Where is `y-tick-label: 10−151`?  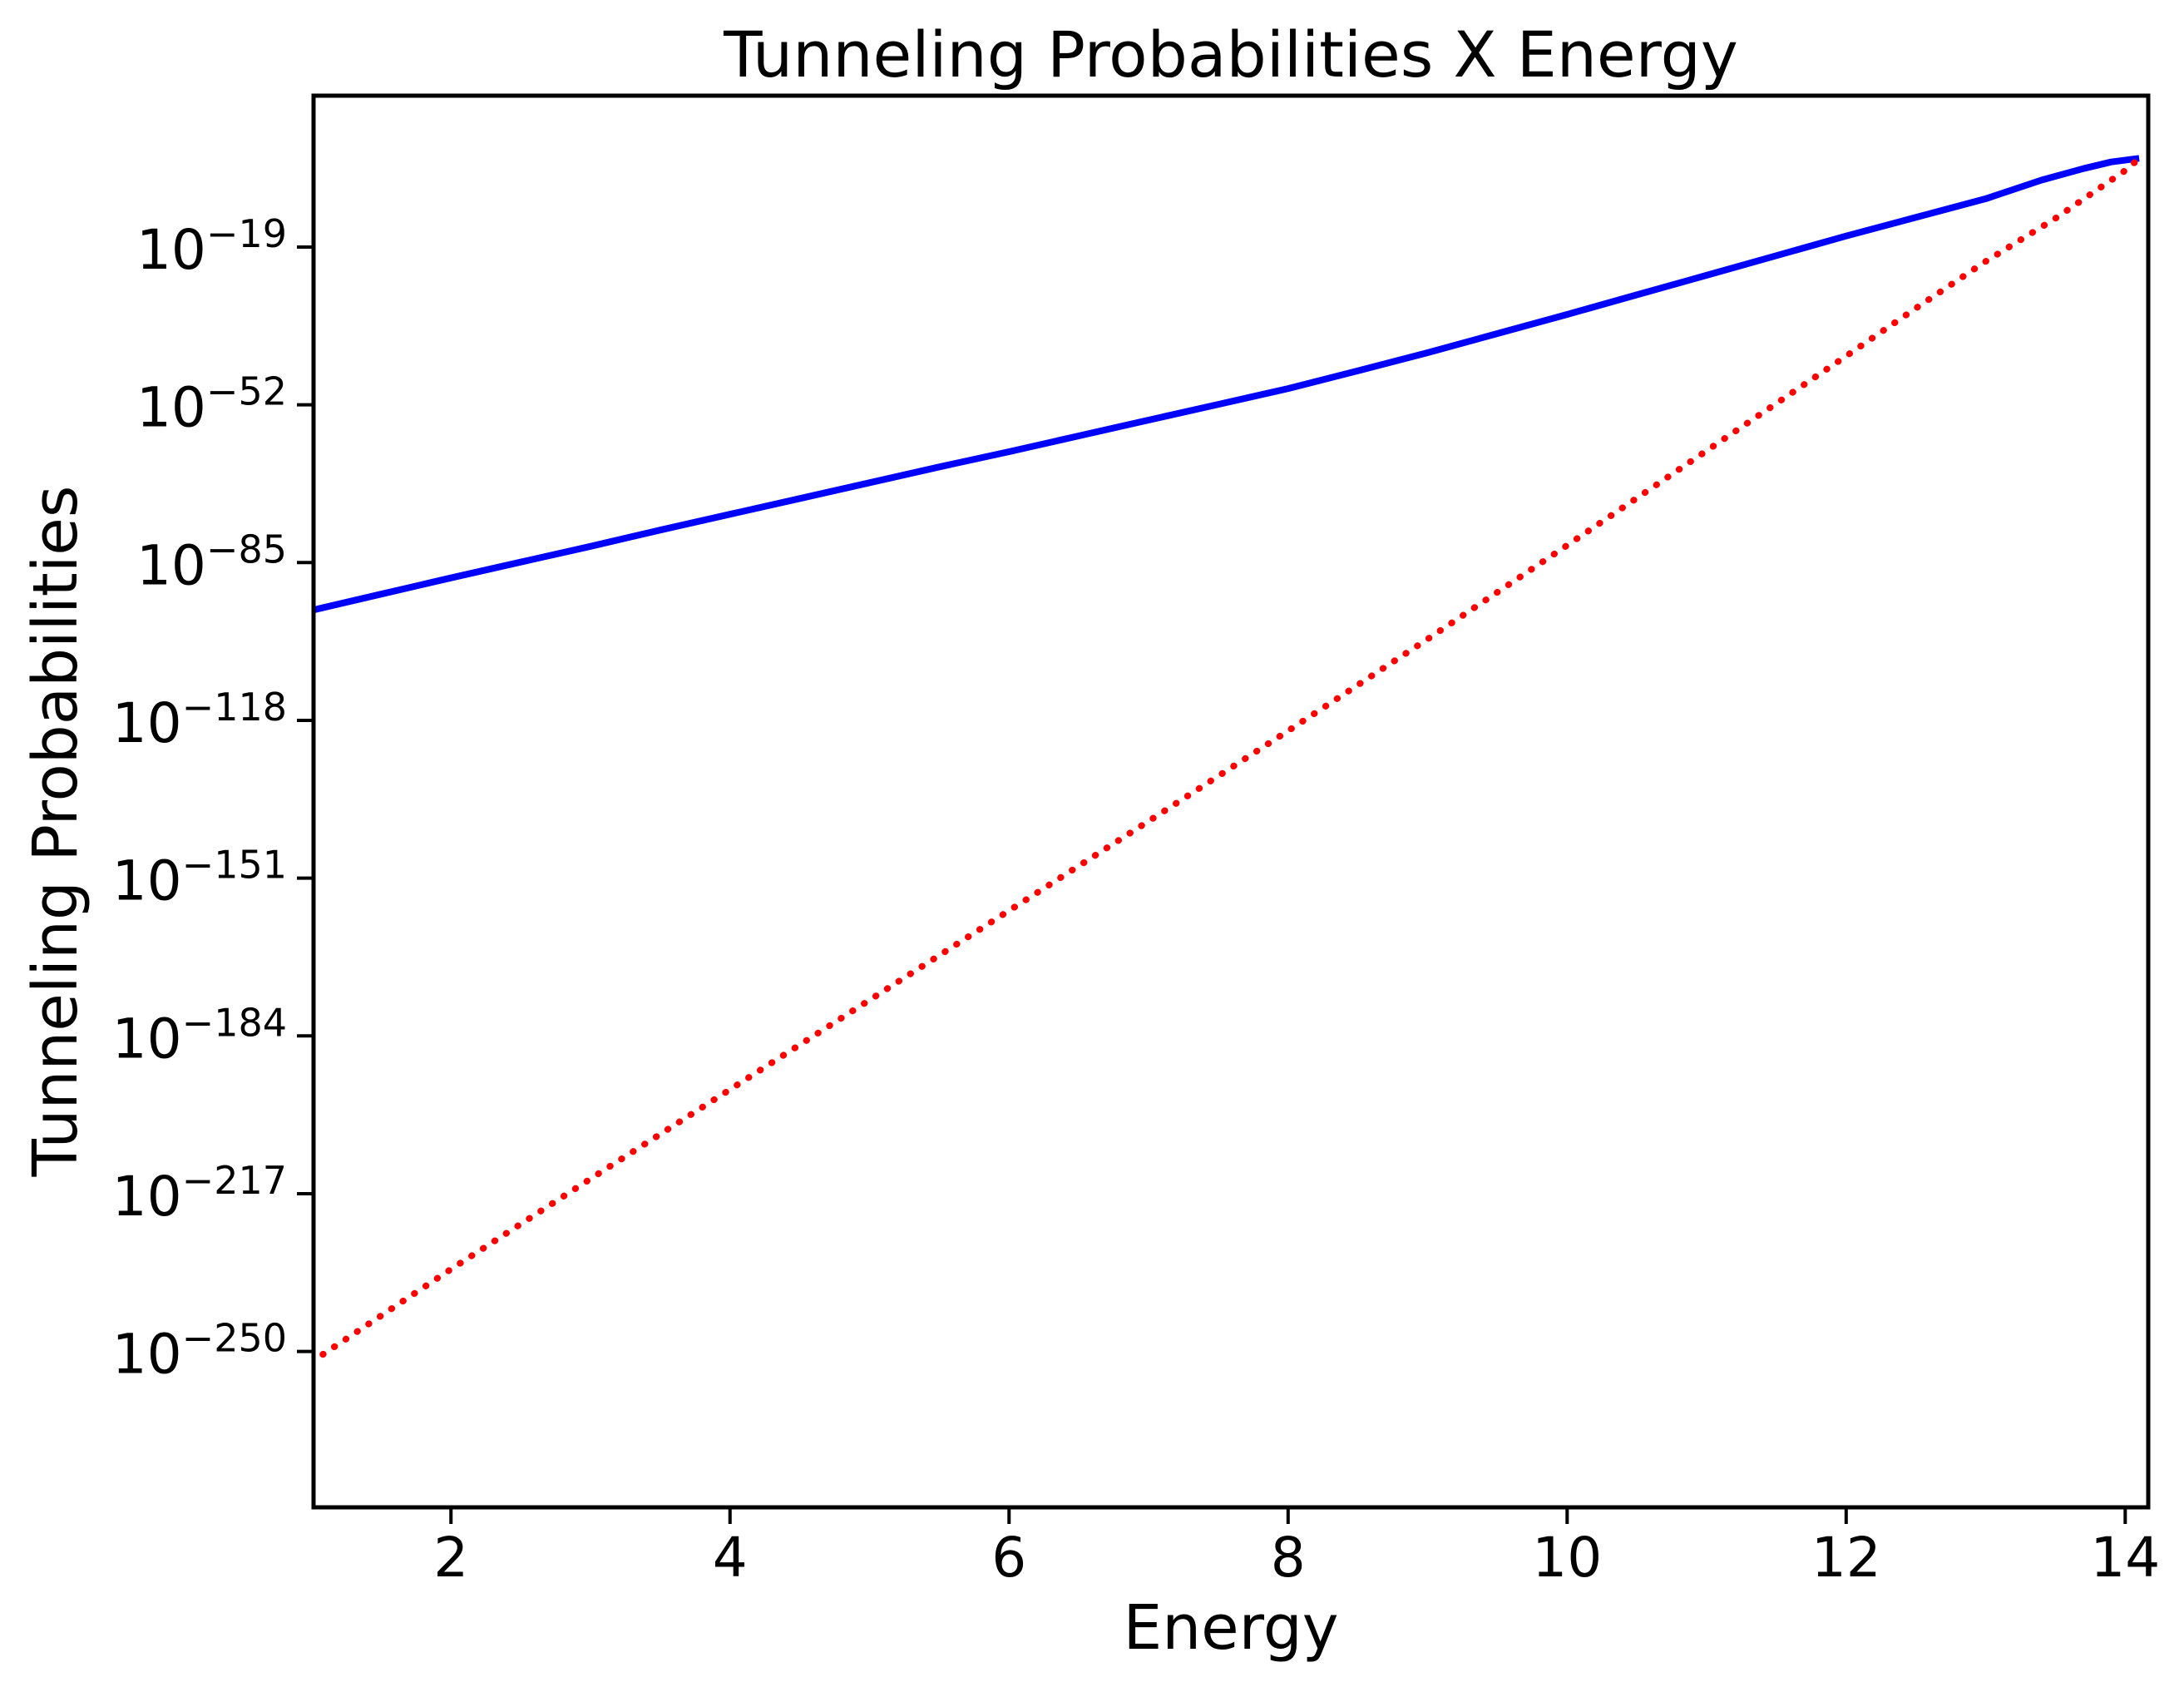
y-tick-label: 10−151 is located at coordinates (199, 878).